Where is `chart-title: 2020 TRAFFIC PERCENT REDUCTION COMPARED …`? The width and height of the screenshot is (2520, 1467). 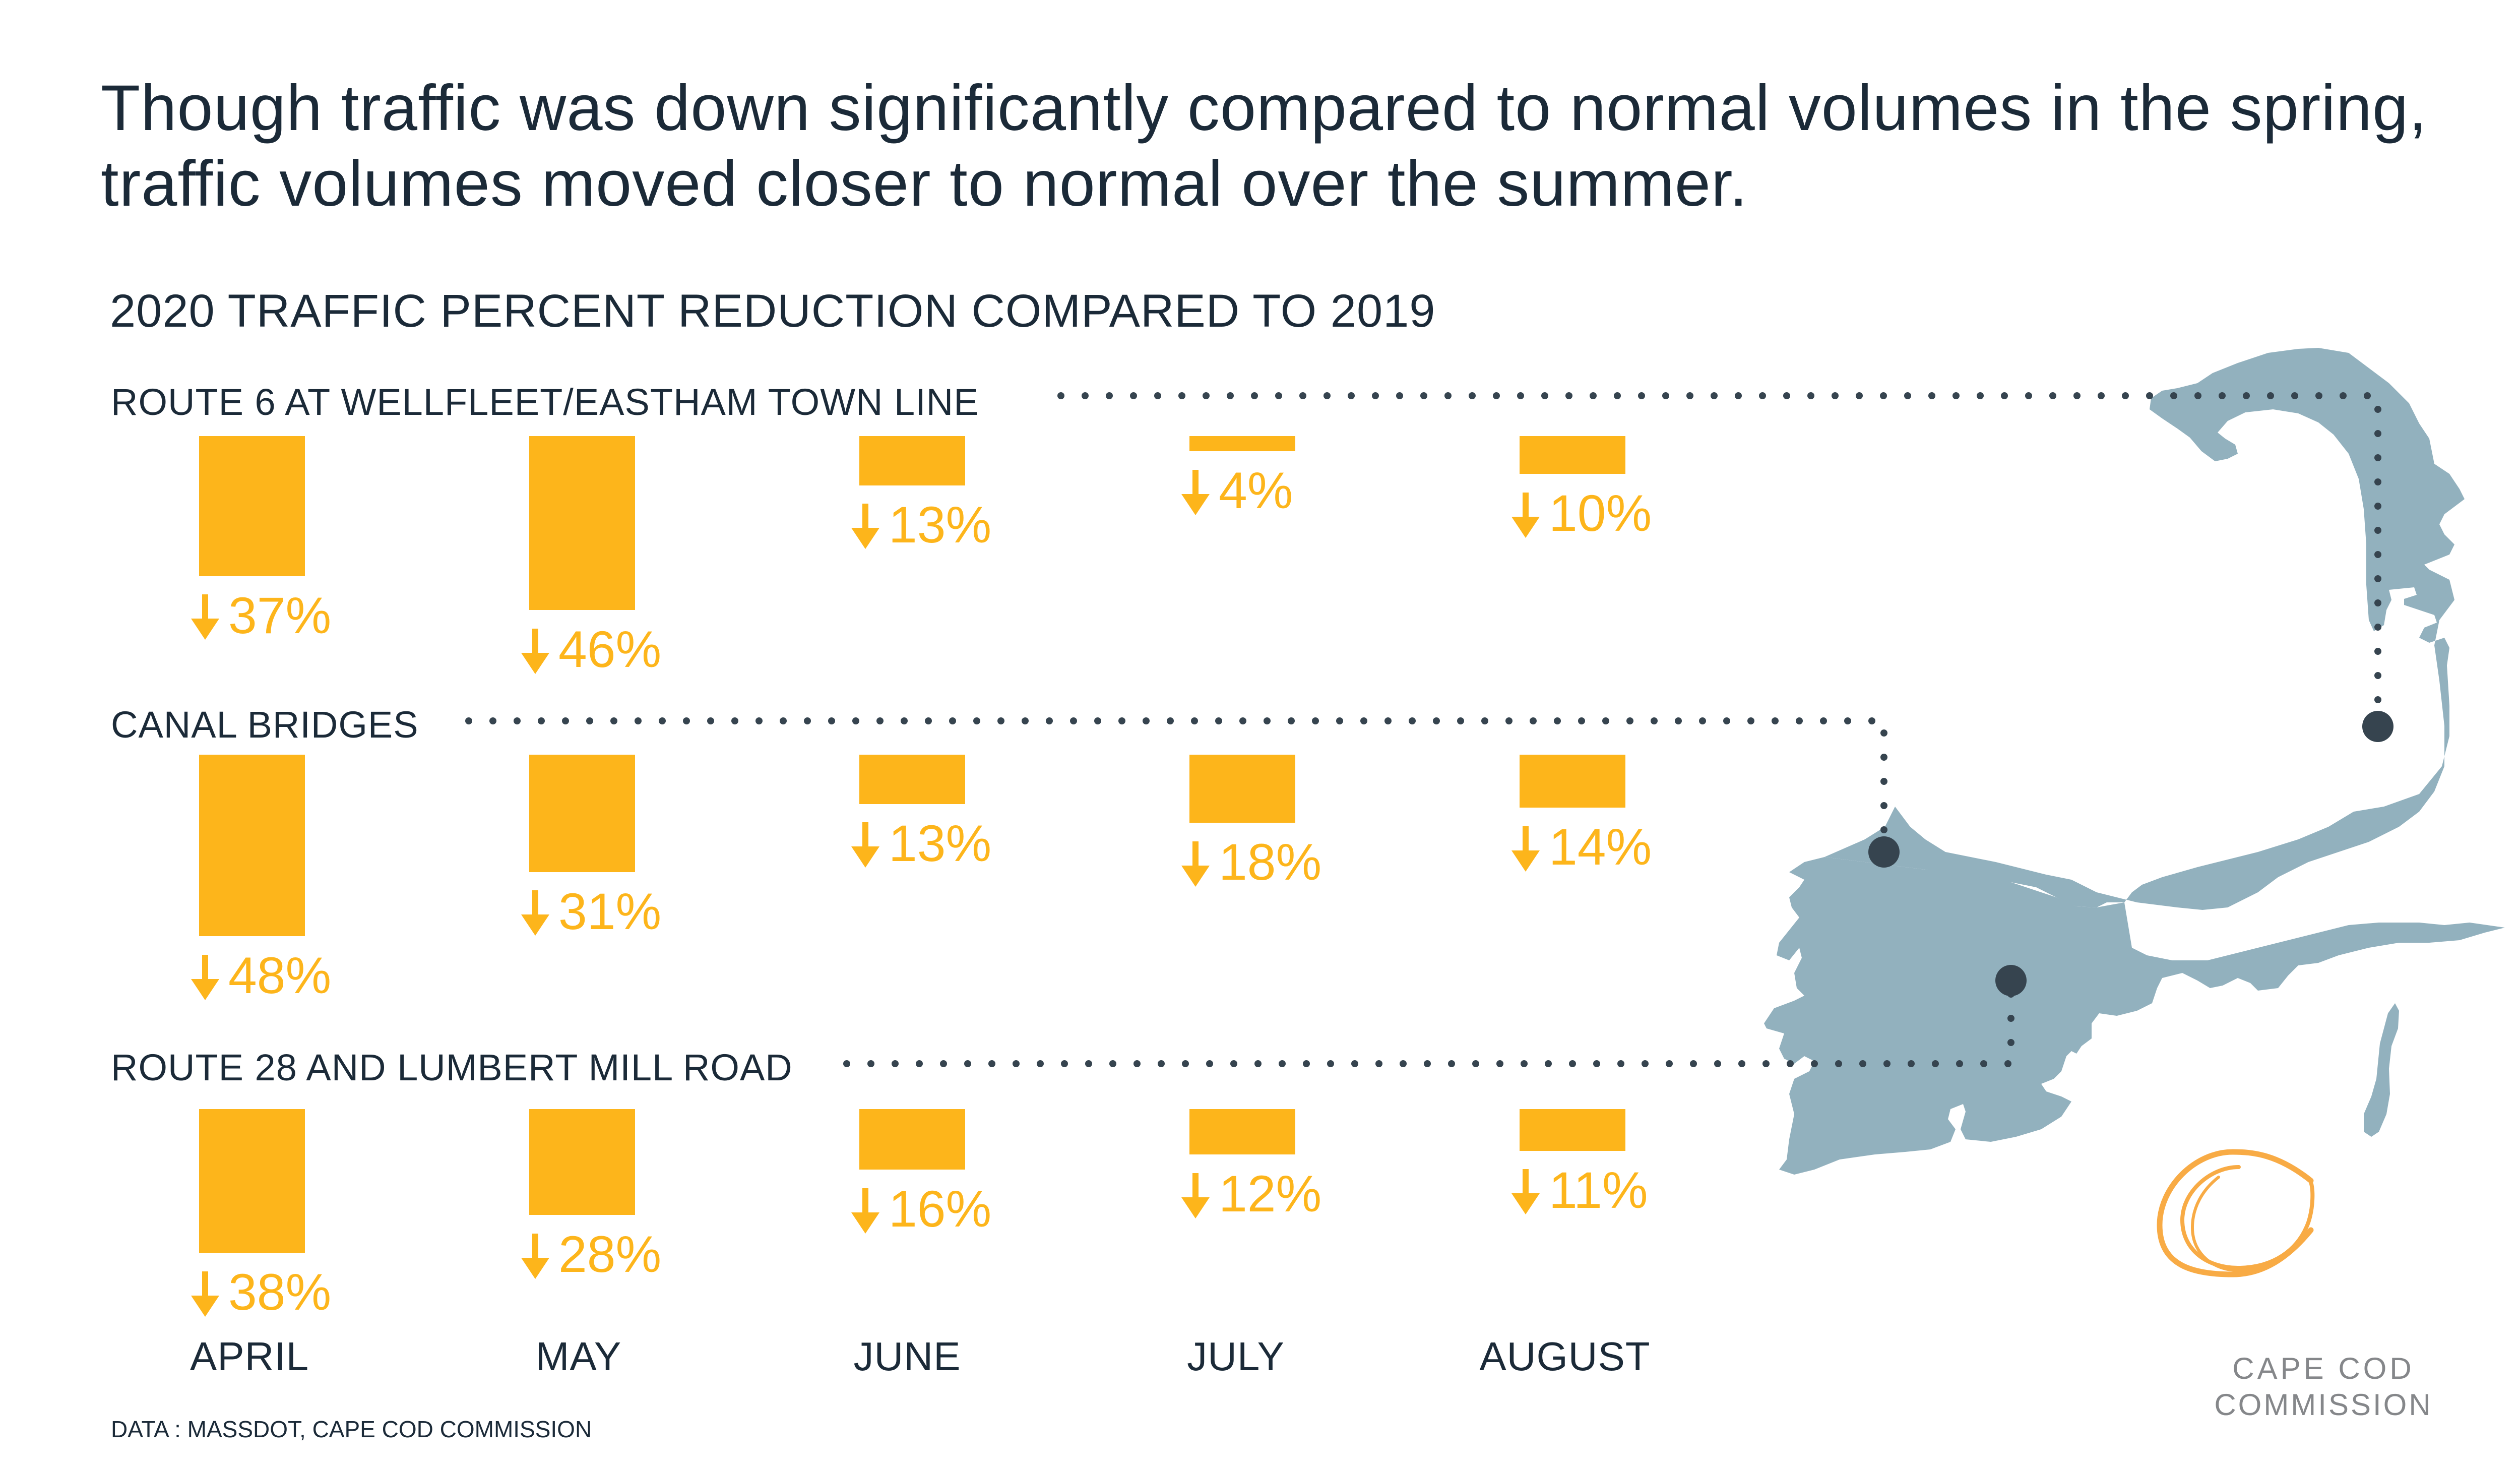
chart-title: 2020 TRAFFIC PERCENT REDUCTION COMPARED … is located at coordinates (773, 311).